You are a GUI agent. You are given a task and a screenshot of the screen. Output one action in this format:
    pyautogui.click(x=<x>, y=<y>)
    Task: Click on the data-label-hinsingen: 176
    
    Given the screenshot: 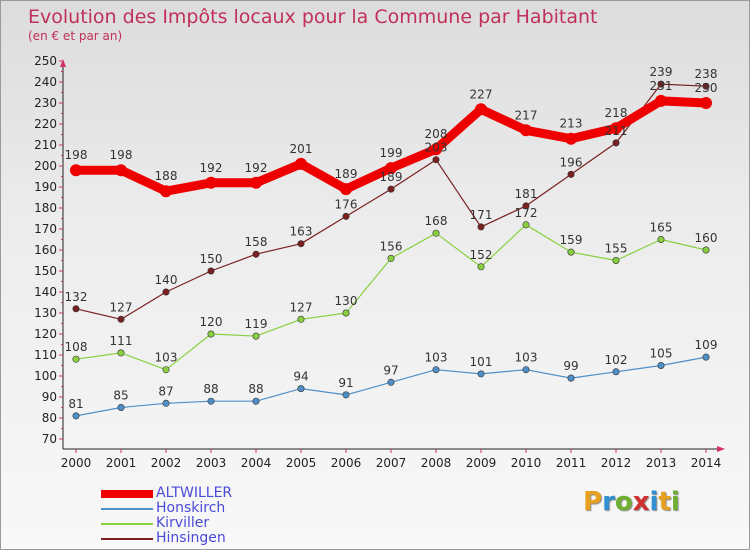 What is the action you would take?
    pyautogui.click(x=346, y=204)
    